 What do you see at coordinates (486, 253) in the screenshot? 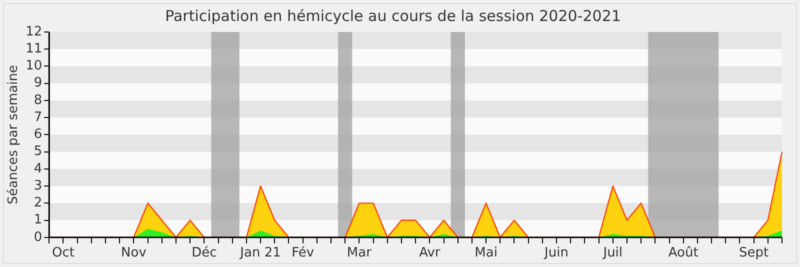
I see `x-tick-label: Mai` at bounding box center [486, 253].